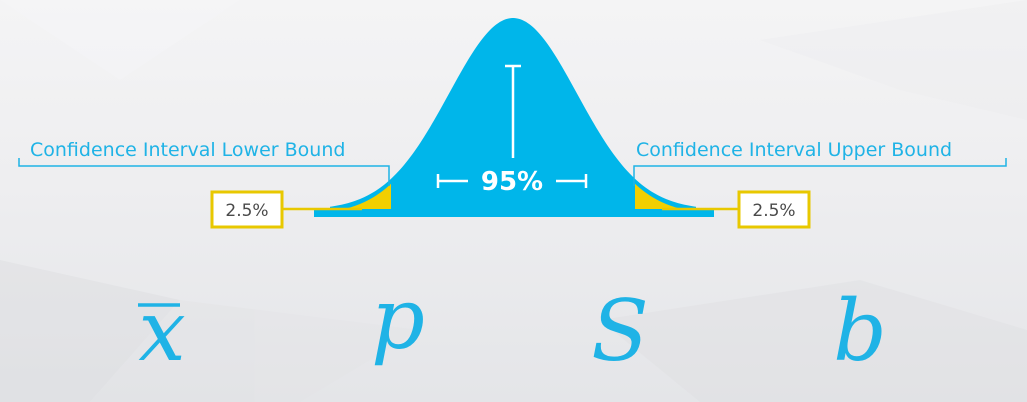 The width and height of the screenshot is (1027, 402). What do you see at coordinates (512, 182) in the screenshot?
I see `center-percent-label: 95%` at bounding box center [512, 182].